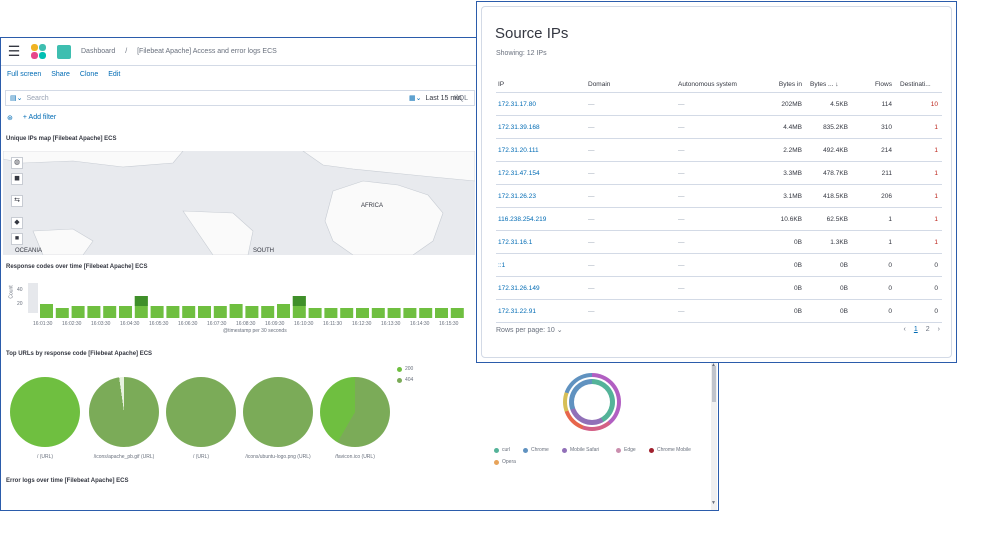 The width and height of the screenshot is (985, 539). Describe the element at coordinates (64, 51) in the screenshot. I see `dashboard-app-icon` at that location.